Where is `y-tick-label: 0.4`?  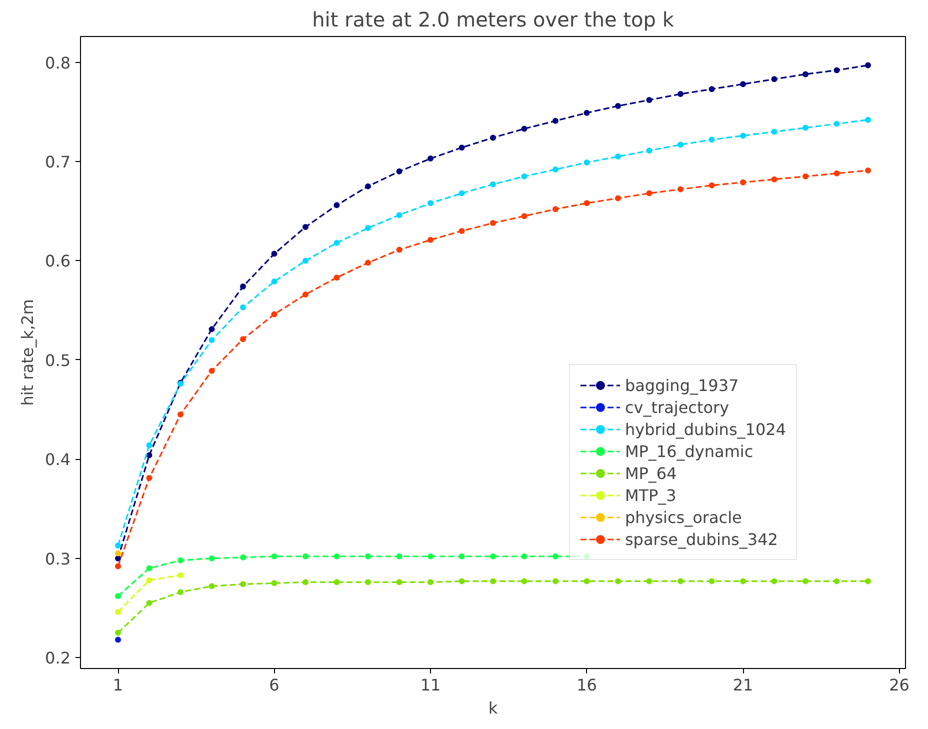 y-tick-label: 0.4 is located at coordinates (58, 460).